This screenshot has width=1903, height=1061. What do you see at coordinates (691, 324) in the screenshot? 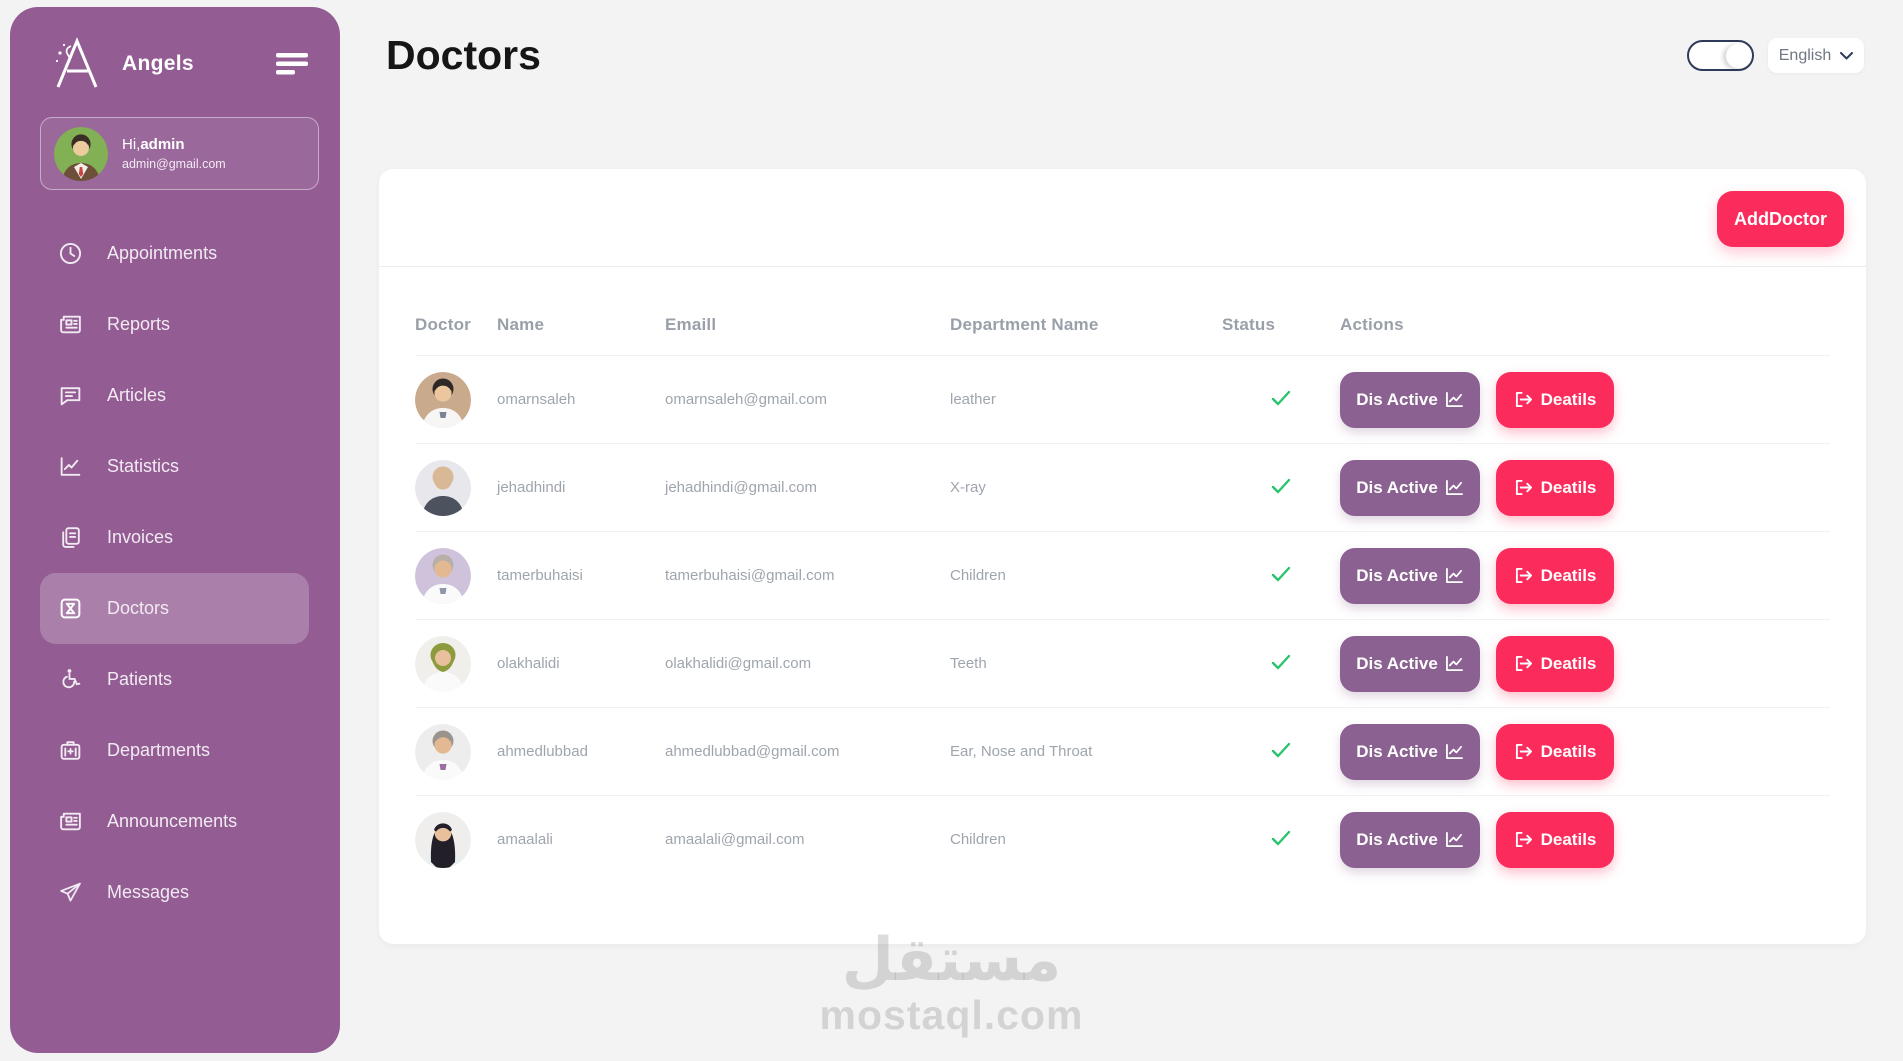
I see `column-header-email: Emaill` at bounding box center [691, 324].